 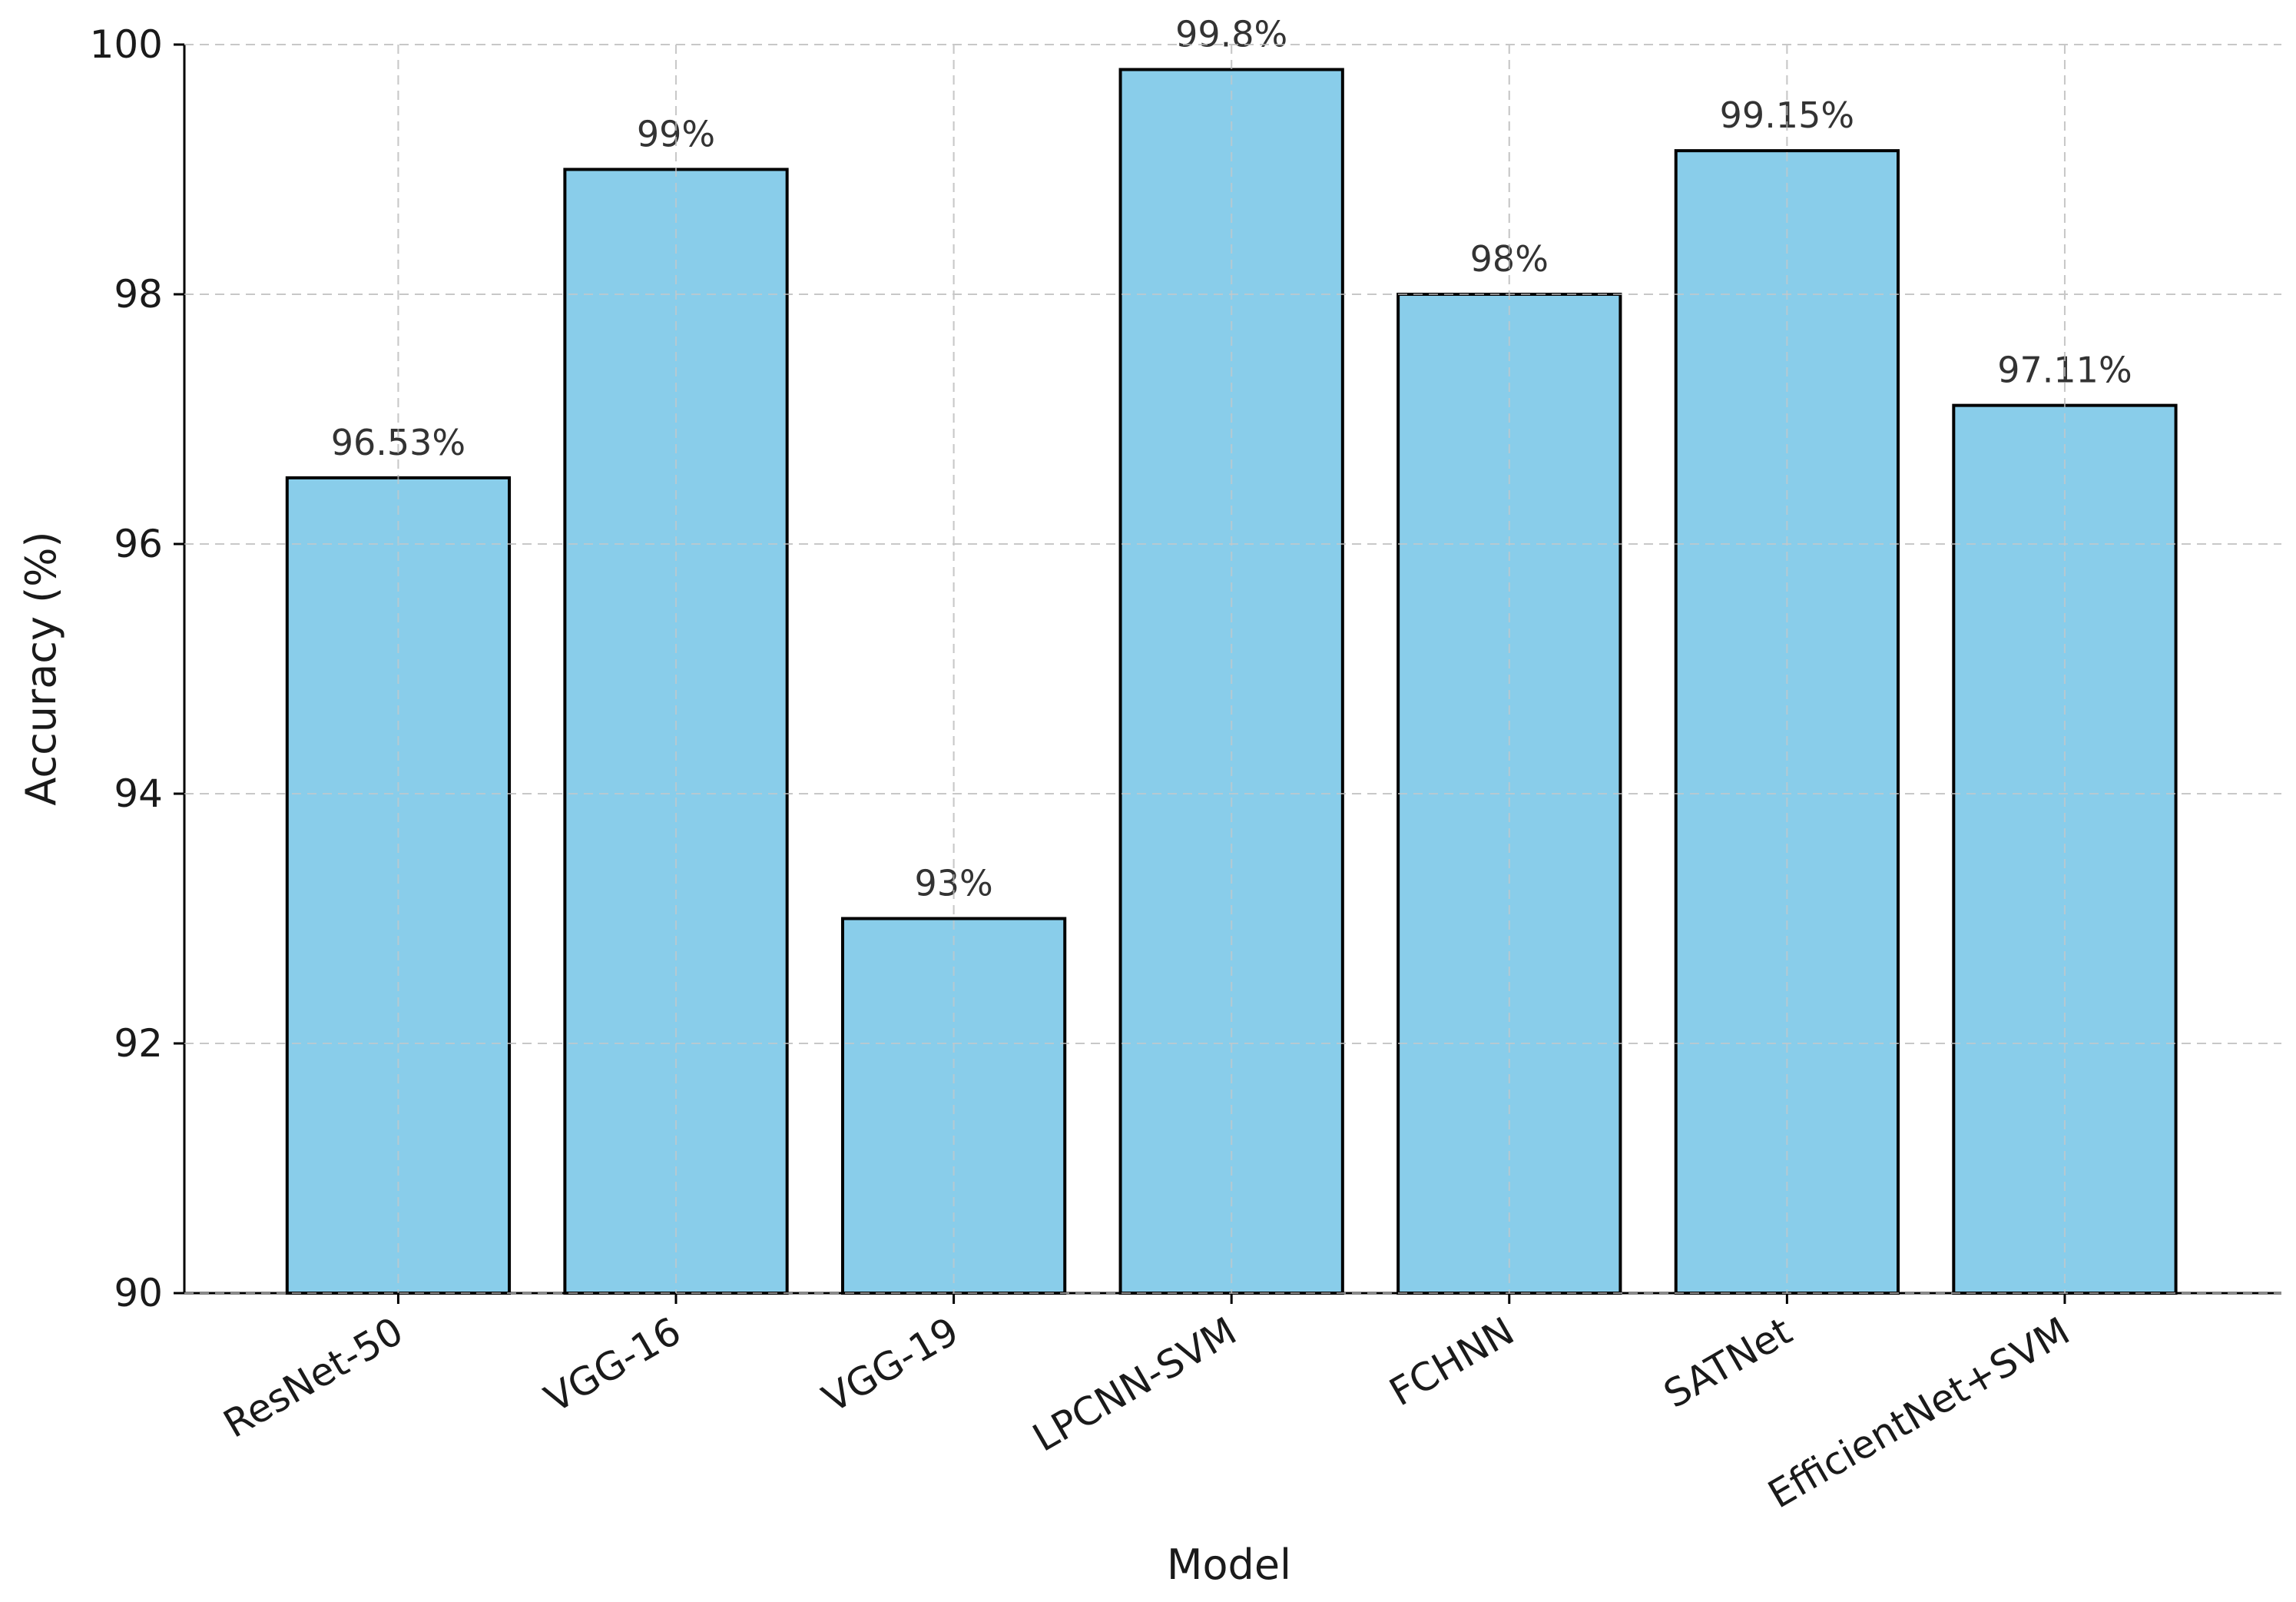 What do you see at coordinates (676, 134) in the screenshot?
I see `bar-value-label: 99%` at bounding box center [676, 134].